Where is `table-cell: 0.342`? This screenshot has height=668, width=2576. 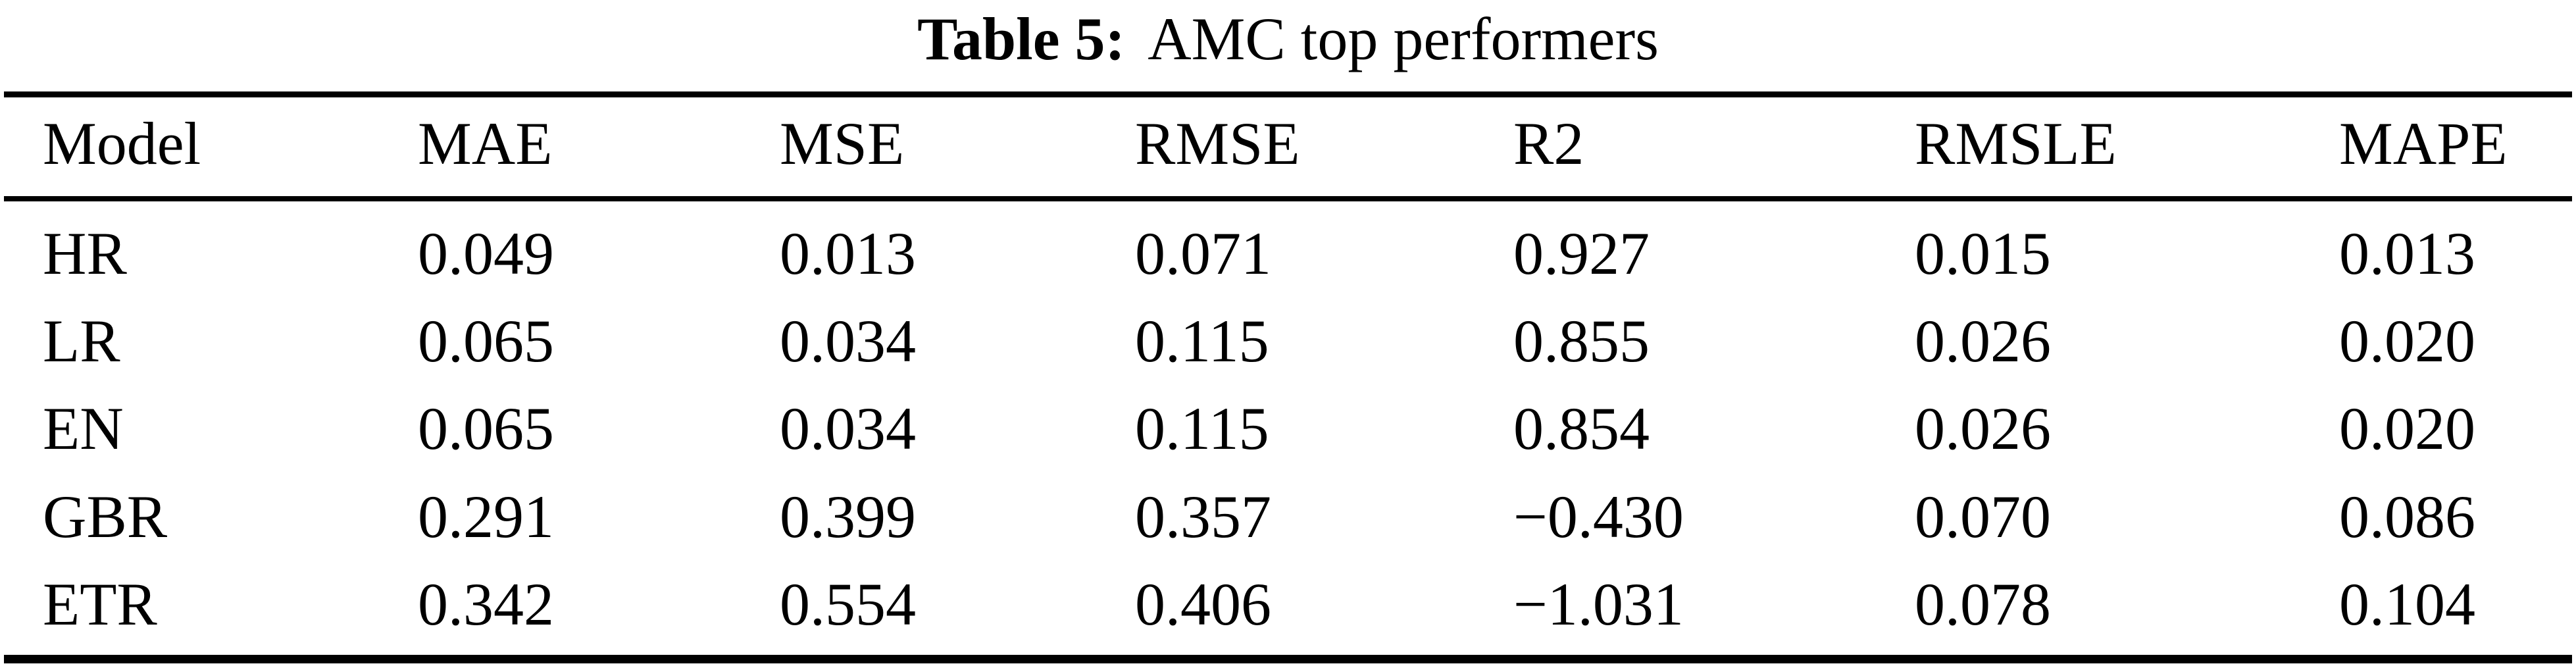
table-cell: 0.342 is located at coordinates (486, 604).